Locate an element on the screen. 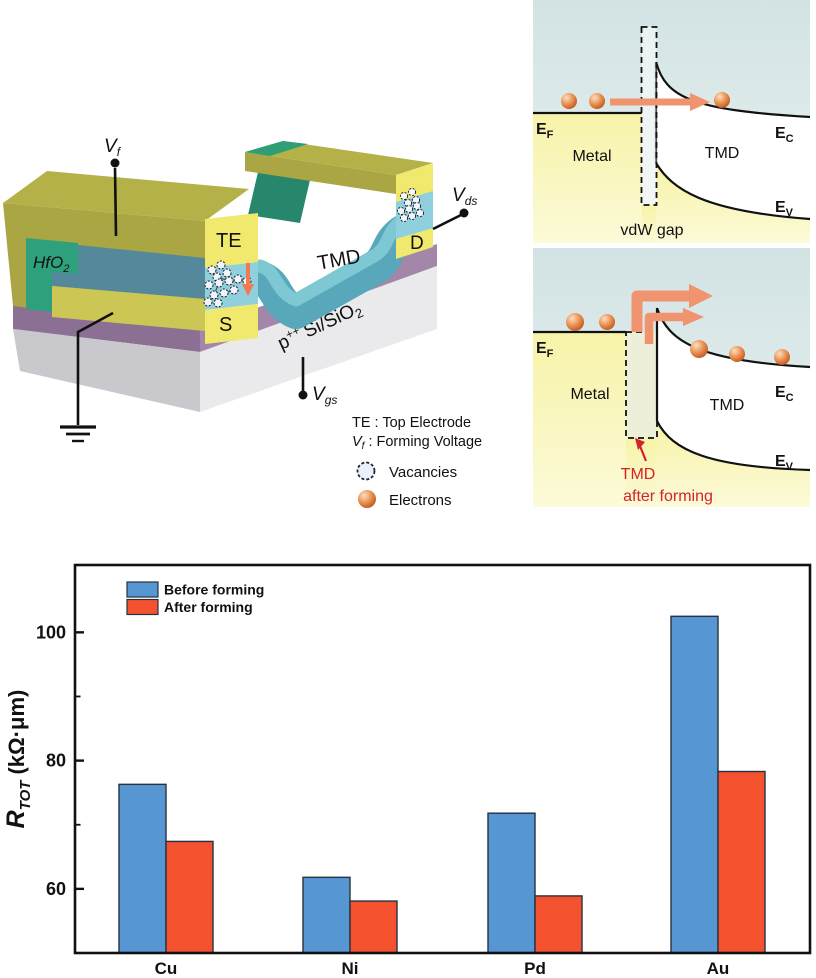  vgs-node-dot is located at coordinates (303, 395).